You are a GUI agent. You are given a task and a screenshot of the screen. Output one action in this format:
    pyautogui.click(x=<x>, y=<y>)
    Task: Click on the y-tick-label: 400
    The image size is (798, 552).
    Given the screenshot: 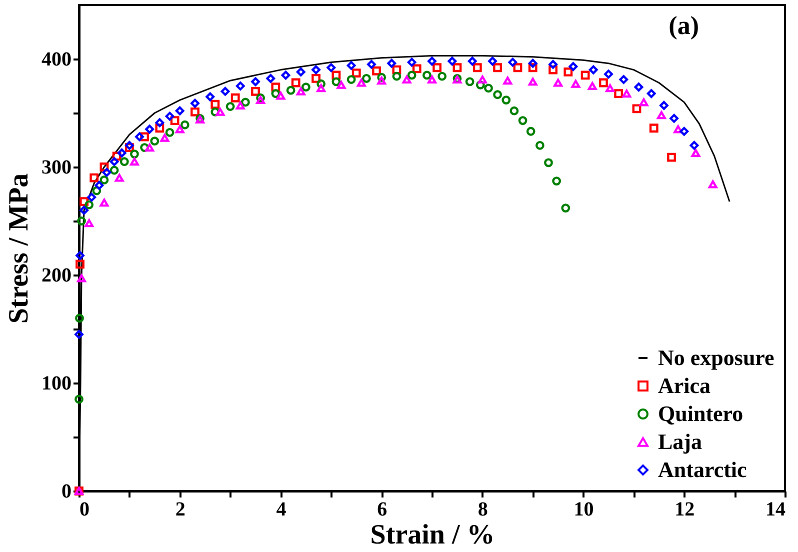 What is the action you would take?
    pyautogui.click(x=57, y=59)
    